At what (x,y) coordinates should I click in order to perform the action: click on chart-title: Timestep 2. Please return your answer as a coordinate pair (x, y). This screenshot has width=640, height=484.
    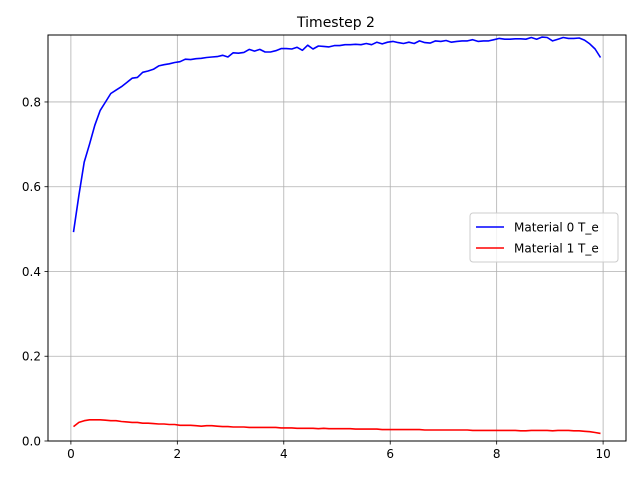
    Looking at the image, I should click on (335, 23).